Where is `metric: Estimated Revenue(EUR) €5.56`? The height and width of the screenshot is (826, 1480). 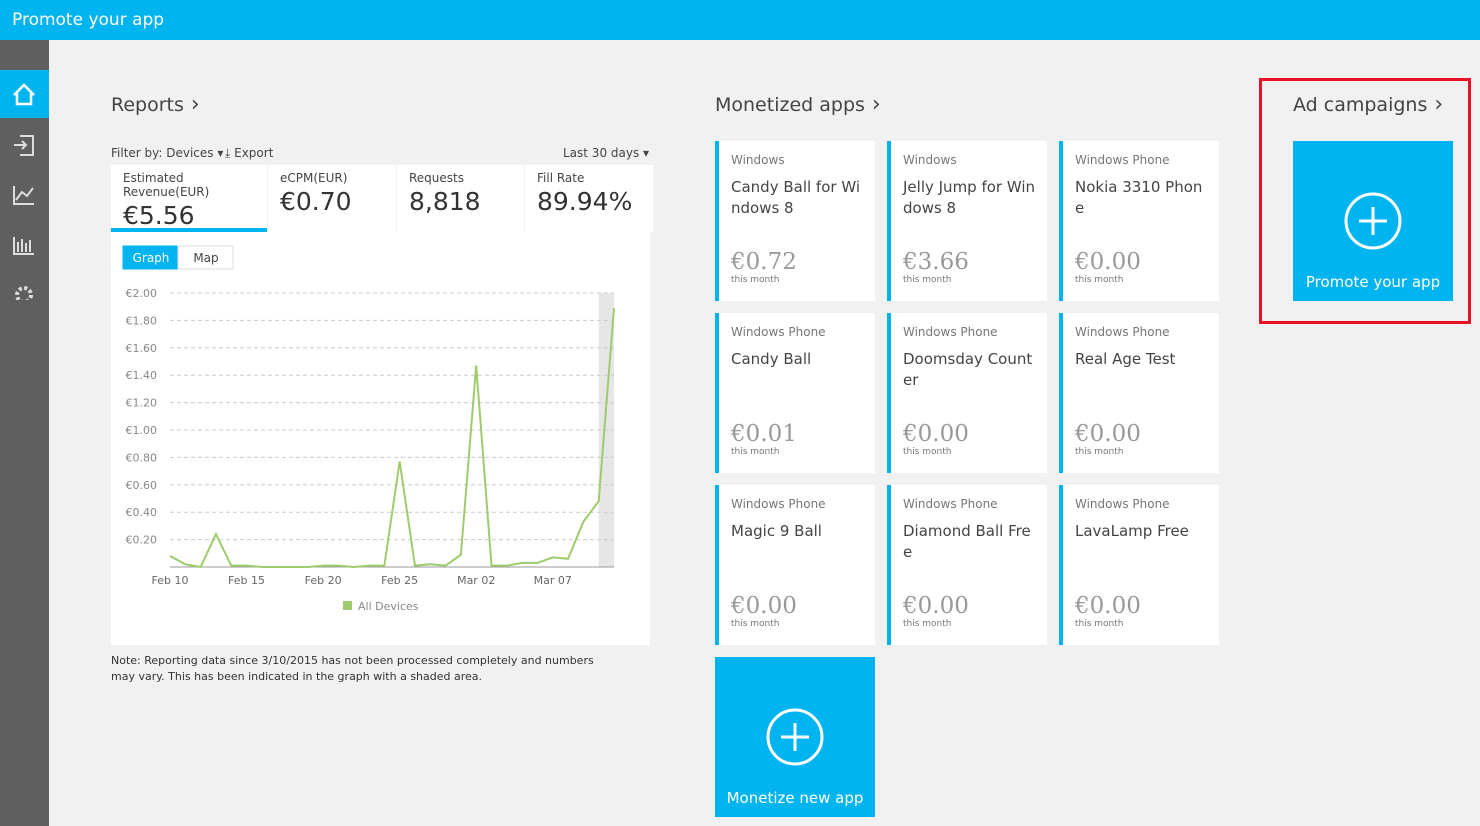
metric: Estimated Revenue(EUR) €5.56 is located at coordinates (189, 198).